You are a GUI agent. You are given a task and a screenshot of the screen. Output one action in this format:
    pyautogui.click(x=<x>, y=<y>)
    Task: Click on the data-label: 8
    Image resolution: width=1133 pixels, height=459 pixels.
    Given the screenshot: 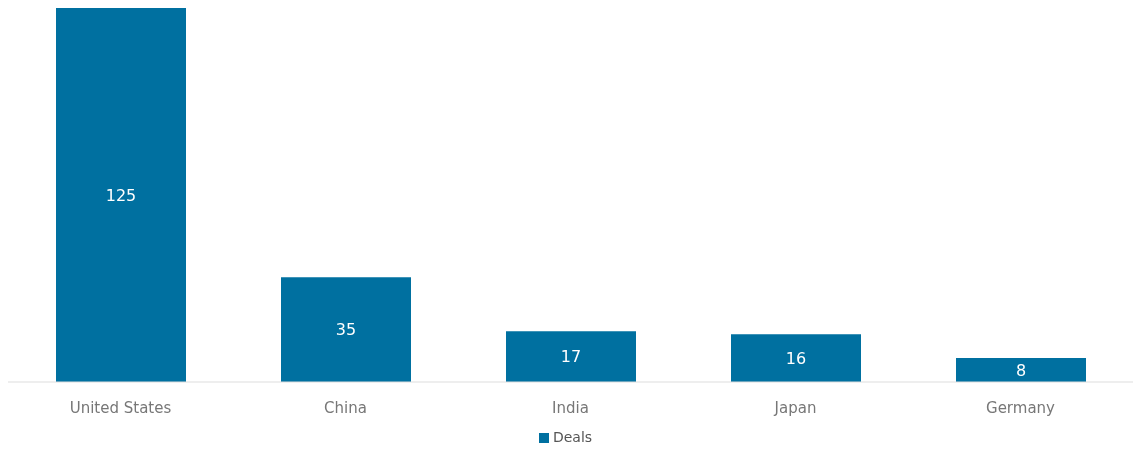 What is the action you would take?
    pyautogui.click(x=1021, y=370)
    